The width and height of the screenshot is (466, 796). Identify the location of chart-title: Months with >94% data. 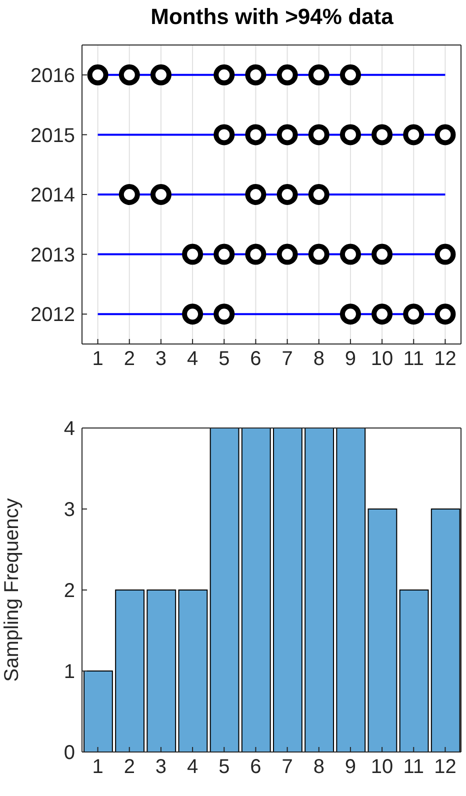
(272, 17).